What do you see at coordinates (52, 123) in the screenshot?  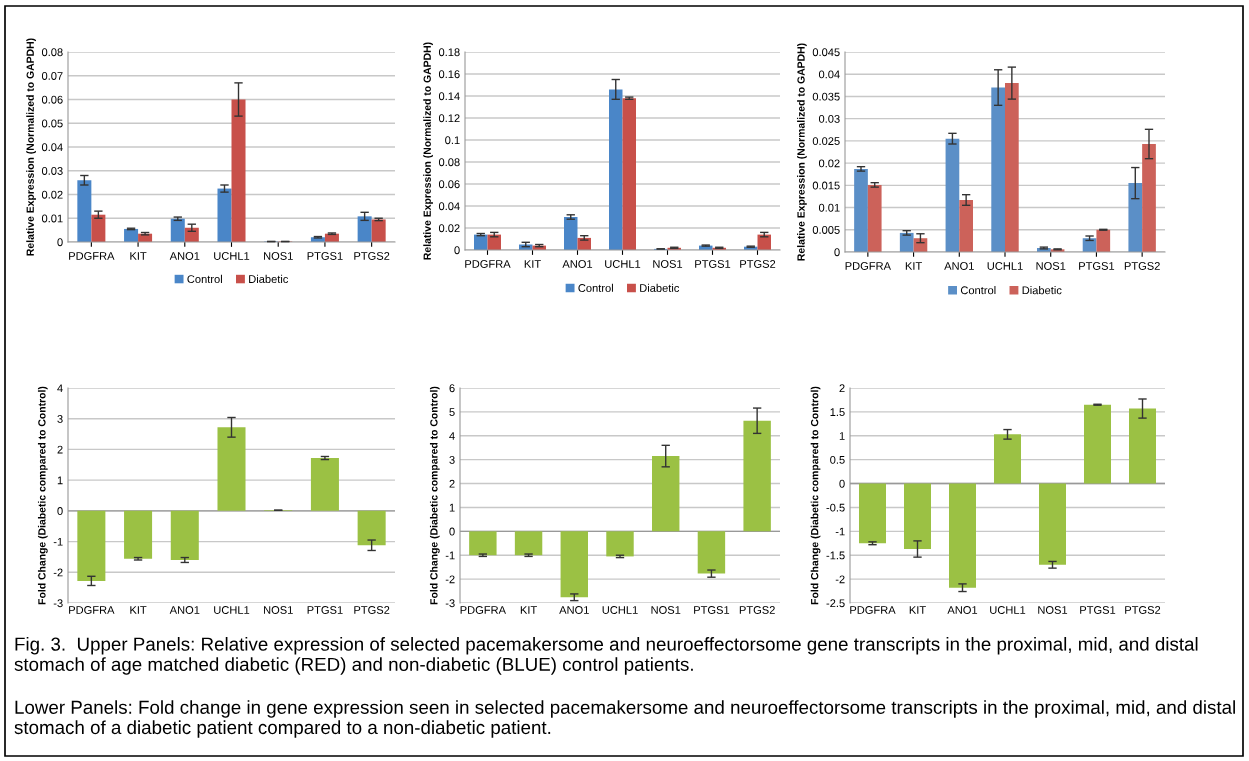 I see `y-tick-label: 0.05` at bounding box center [52, 123].